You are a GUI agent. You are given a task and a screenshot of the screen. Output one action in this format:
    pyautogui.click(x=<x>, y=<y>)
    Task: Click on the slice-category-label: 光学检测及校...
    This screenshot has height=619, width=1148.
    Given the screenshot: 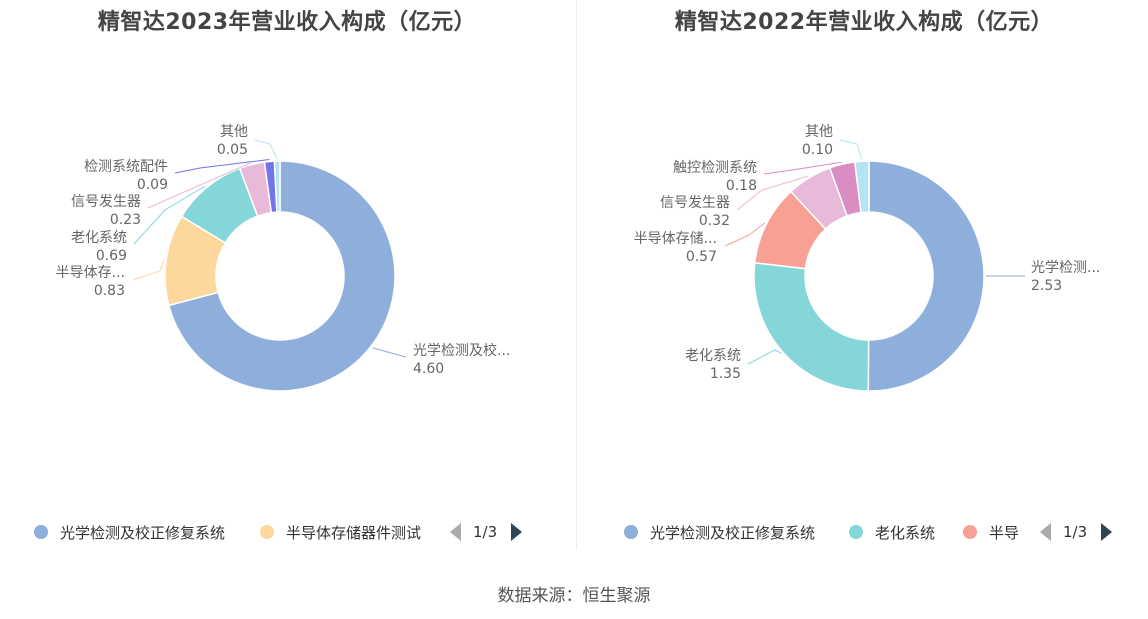 What is the action you would take?
    pyautogui.click(x=461, y=350)
    